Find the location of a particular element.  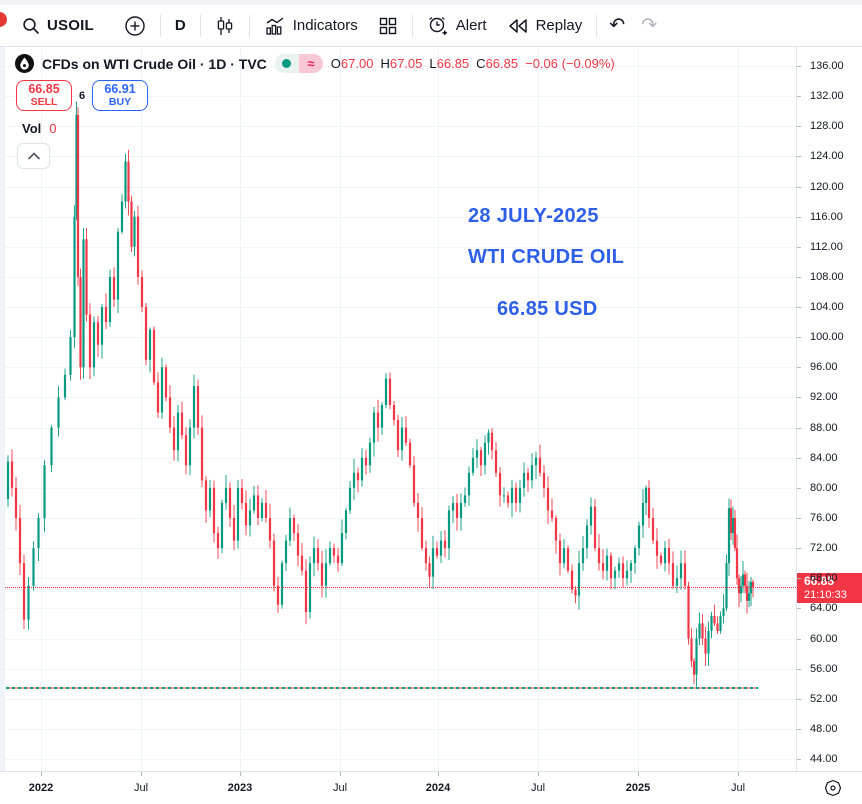

price-tick-label: 52.00 is located at coordinates (824, 698).